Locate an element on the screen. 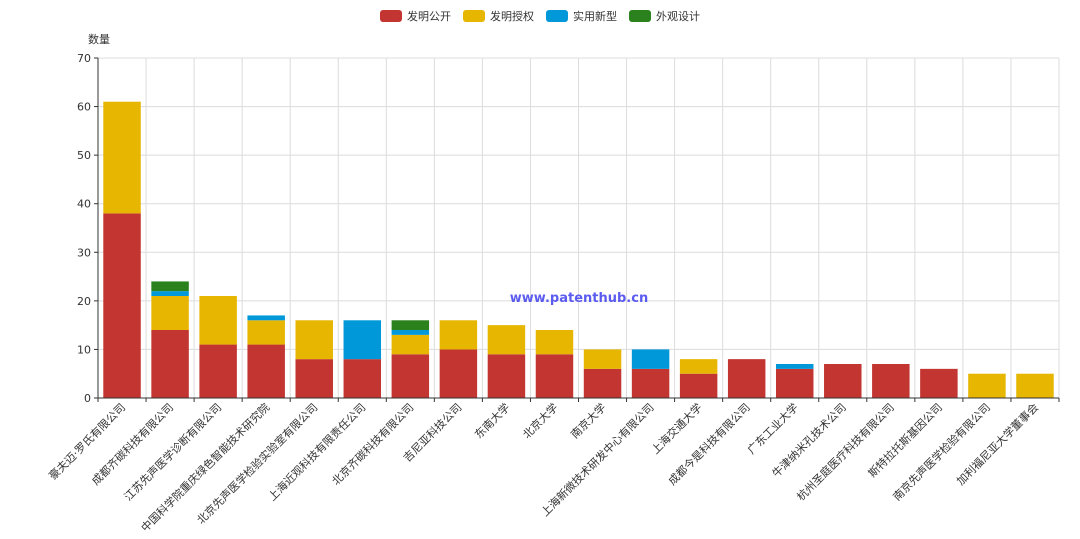  x-category-label: 加利福尼亚大学董事会 is located at coordinates (997, 444).